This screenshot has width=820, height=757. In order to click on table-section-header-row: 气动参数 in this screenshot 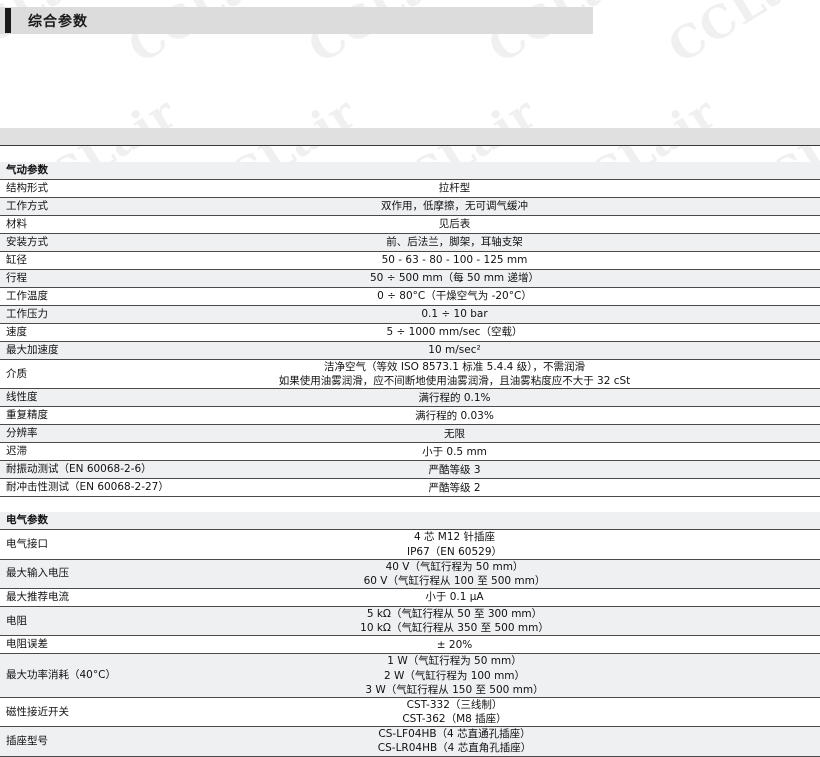, I will do `click(410, 171)`.